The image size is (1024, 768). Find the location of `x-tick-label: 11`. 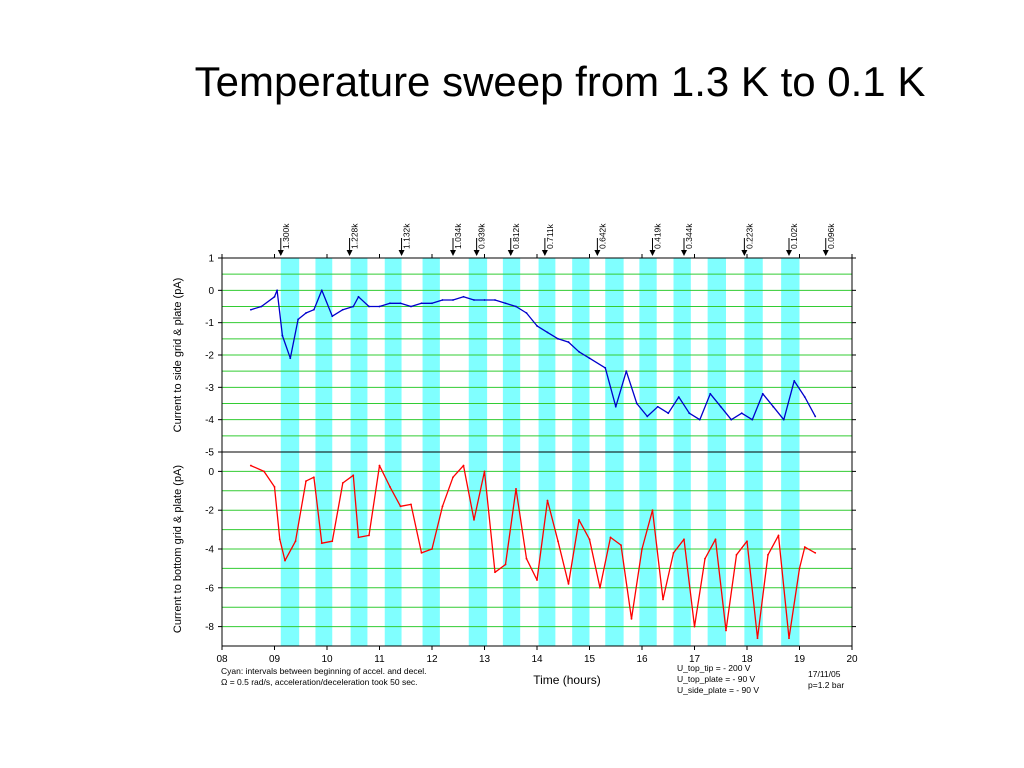

x-tick-label: 11 is located at coordinates (379, 659).